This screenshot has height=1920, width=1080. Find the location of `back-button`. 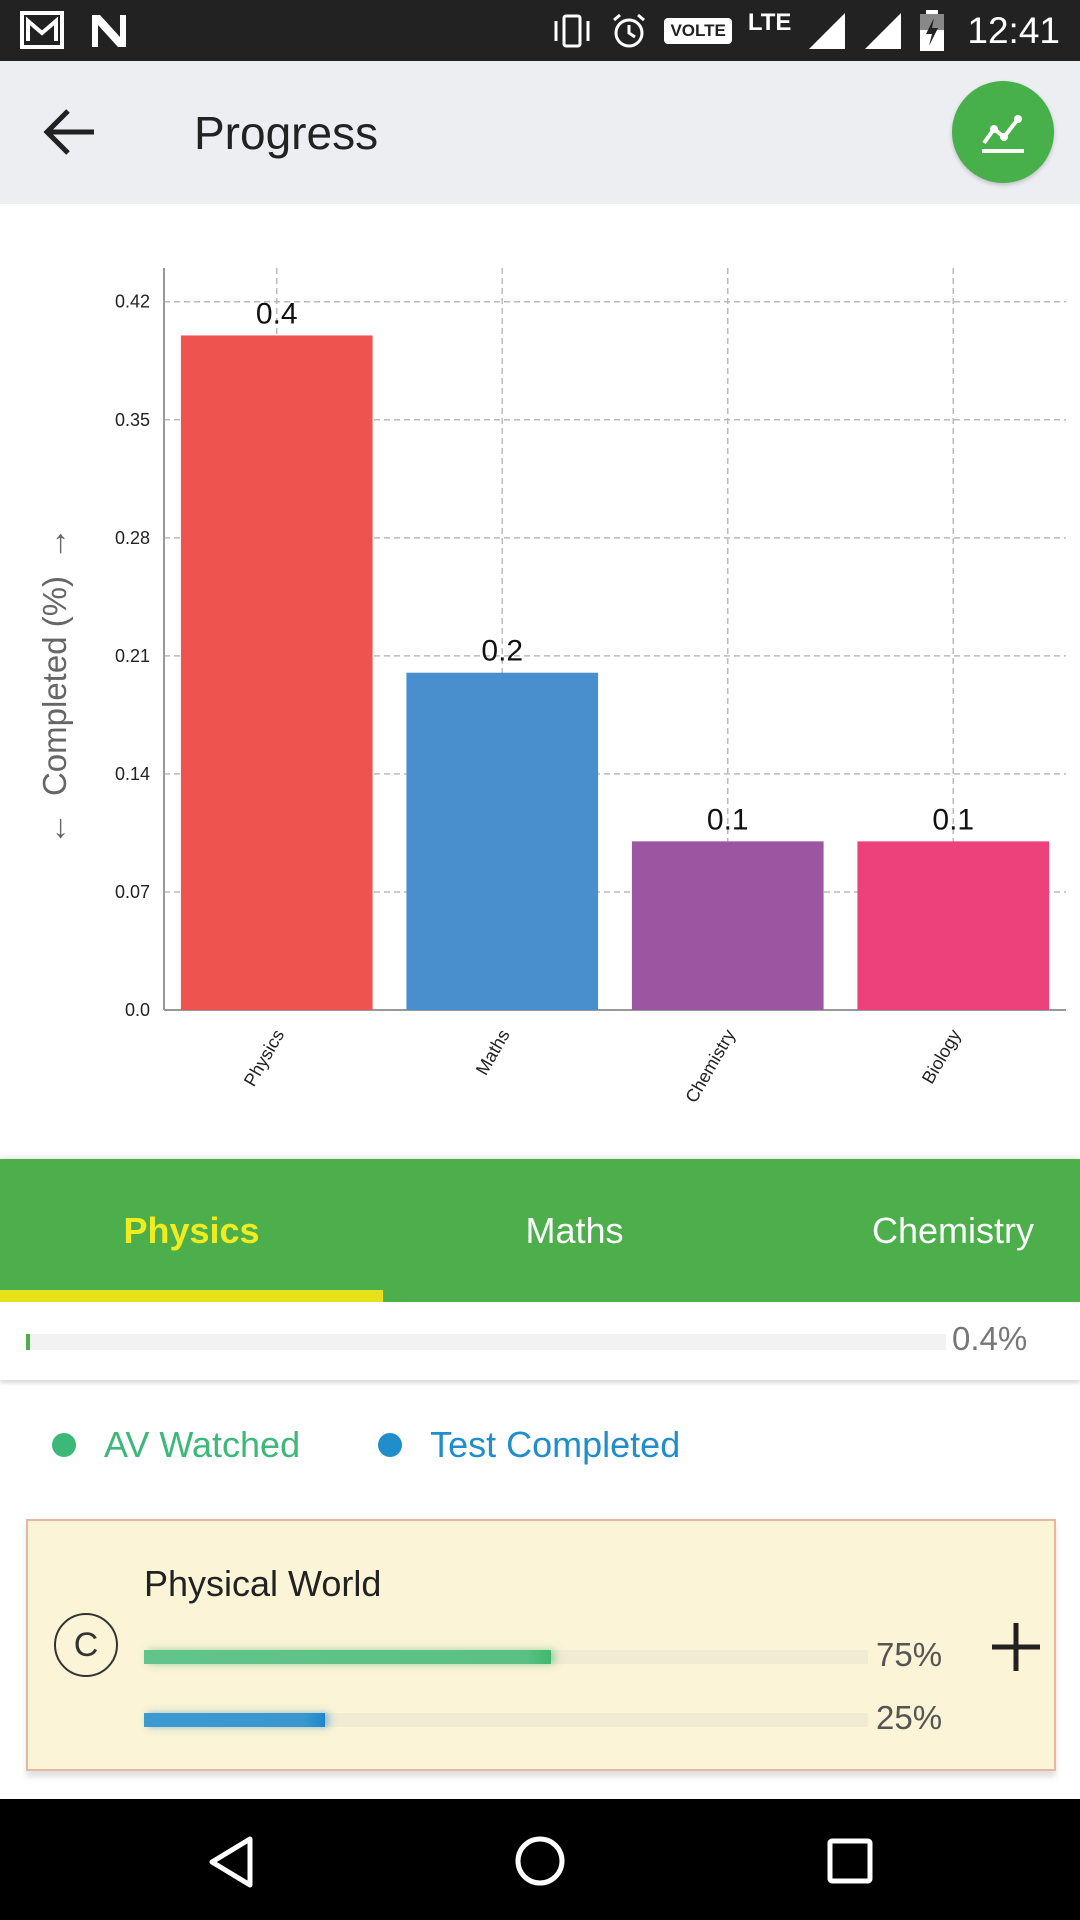

back-button is located at coordinates (71, 132).